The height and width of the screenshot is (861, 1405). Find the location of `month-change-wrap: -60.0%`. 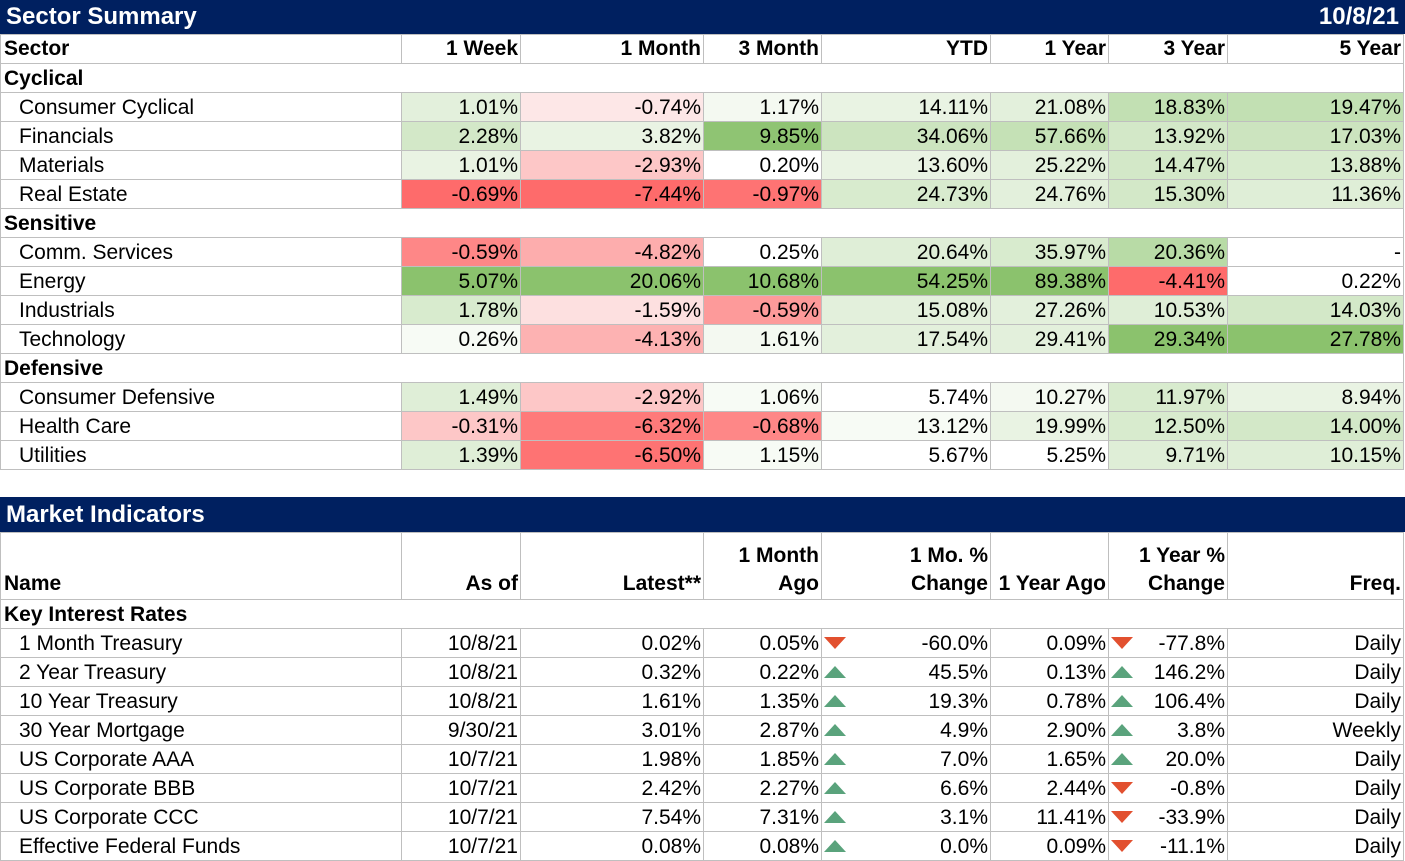

month-change-wrap: -60.0% is located at coordinates (906, 643).